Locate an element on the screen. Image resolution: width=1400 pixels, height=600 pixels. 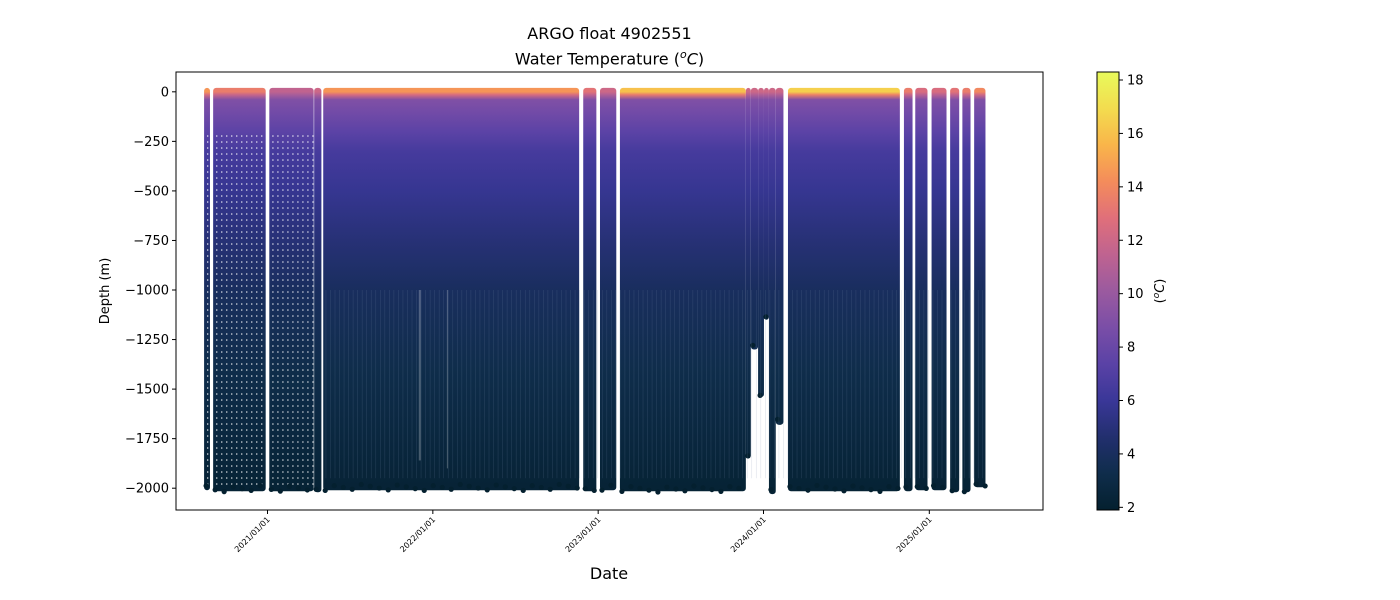
y-tick-label: −1250 is located at coordinates (147, 340).